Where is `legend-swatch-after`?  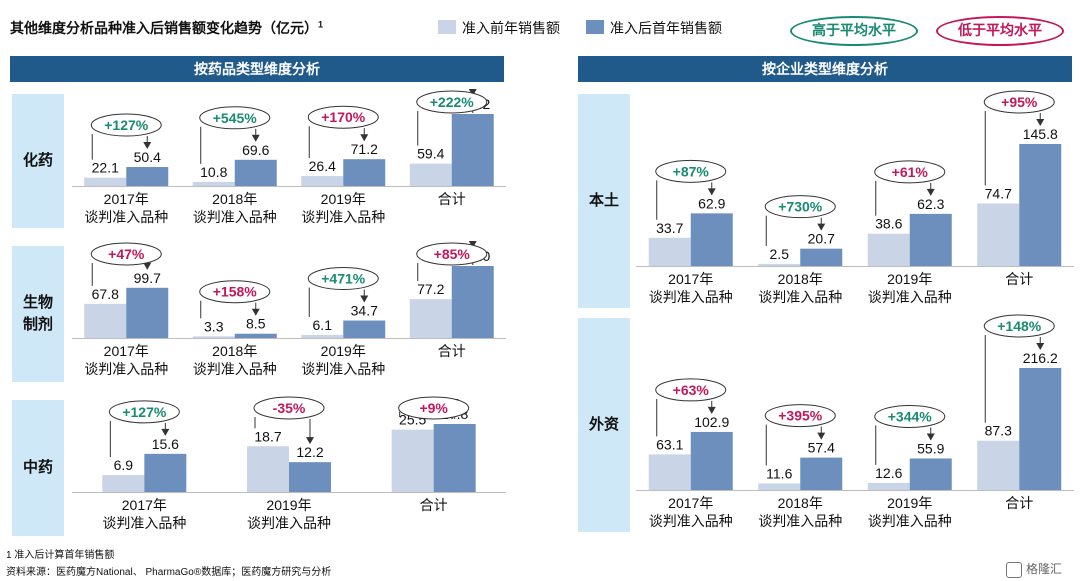 legend-swatch-after is located at coordinates (595, 27).